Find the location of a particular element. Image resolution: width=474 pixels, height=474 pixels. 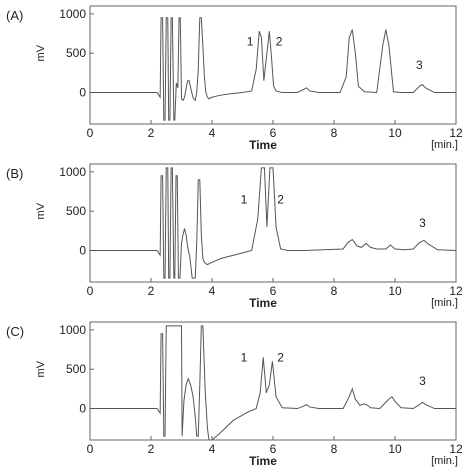

panel-label: (B) is located at coordinates (14, 173).